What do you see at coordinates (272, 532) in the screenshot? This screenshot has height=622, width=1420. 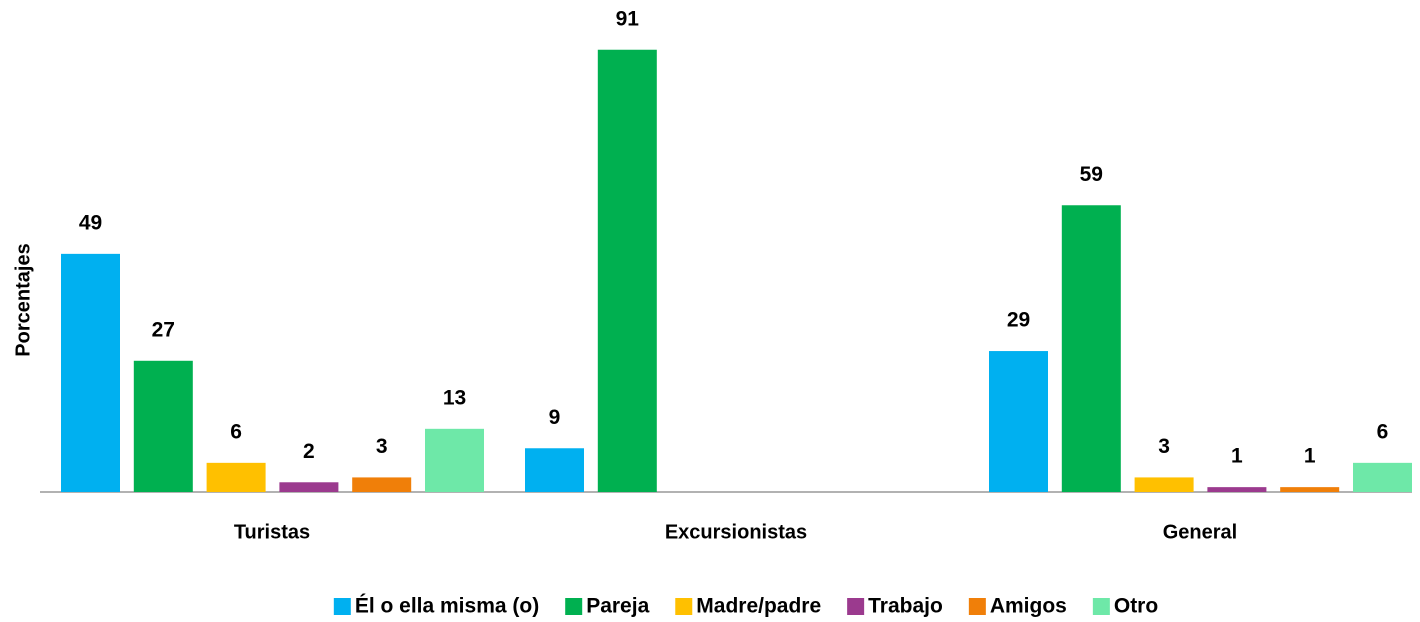 I see `x-tick-label: Turistas` at bounding box center [272, 532].